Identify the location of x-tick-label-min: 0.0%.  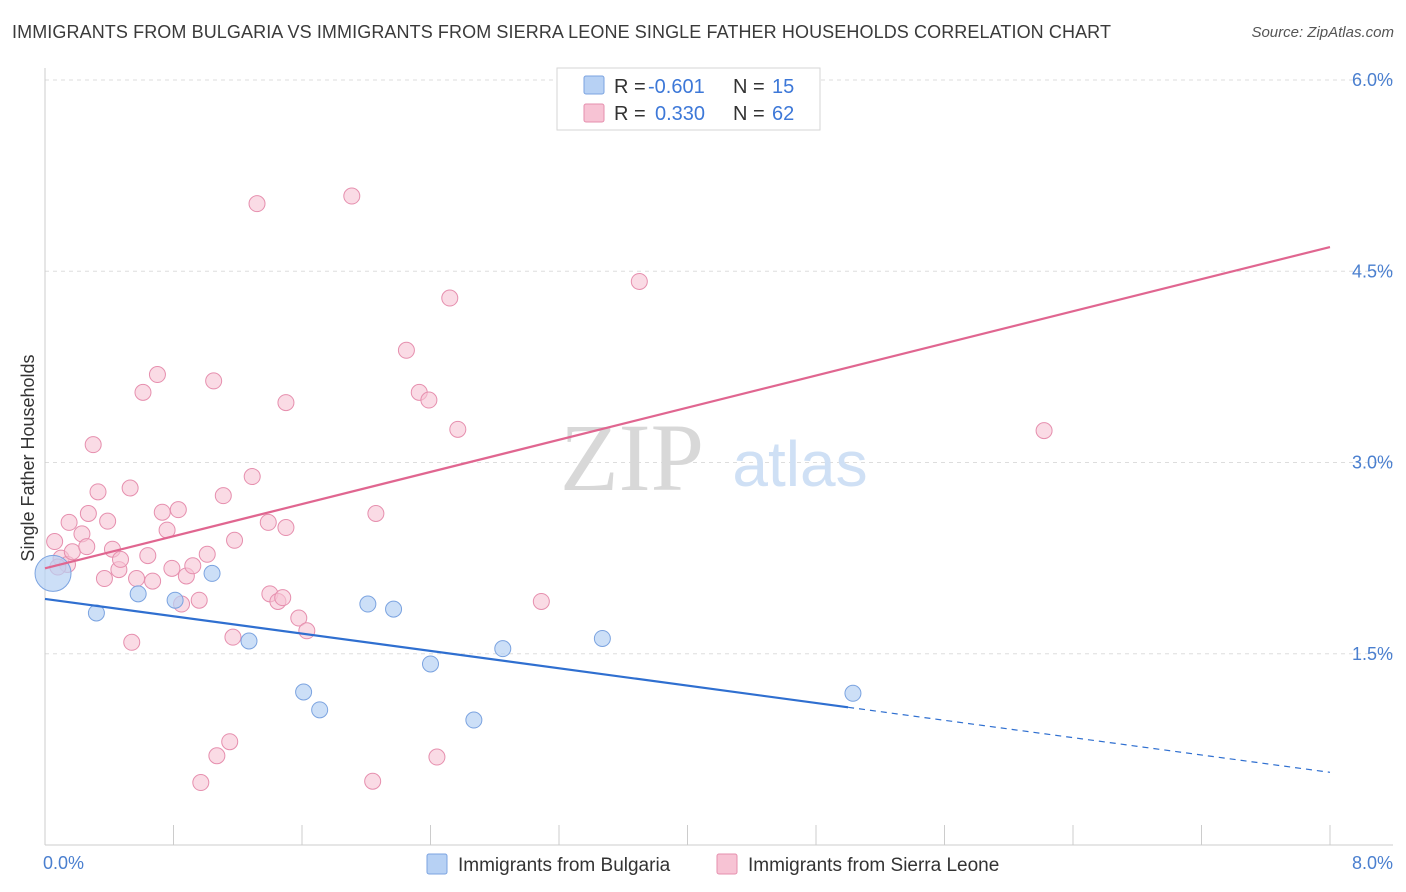
(63, 863).